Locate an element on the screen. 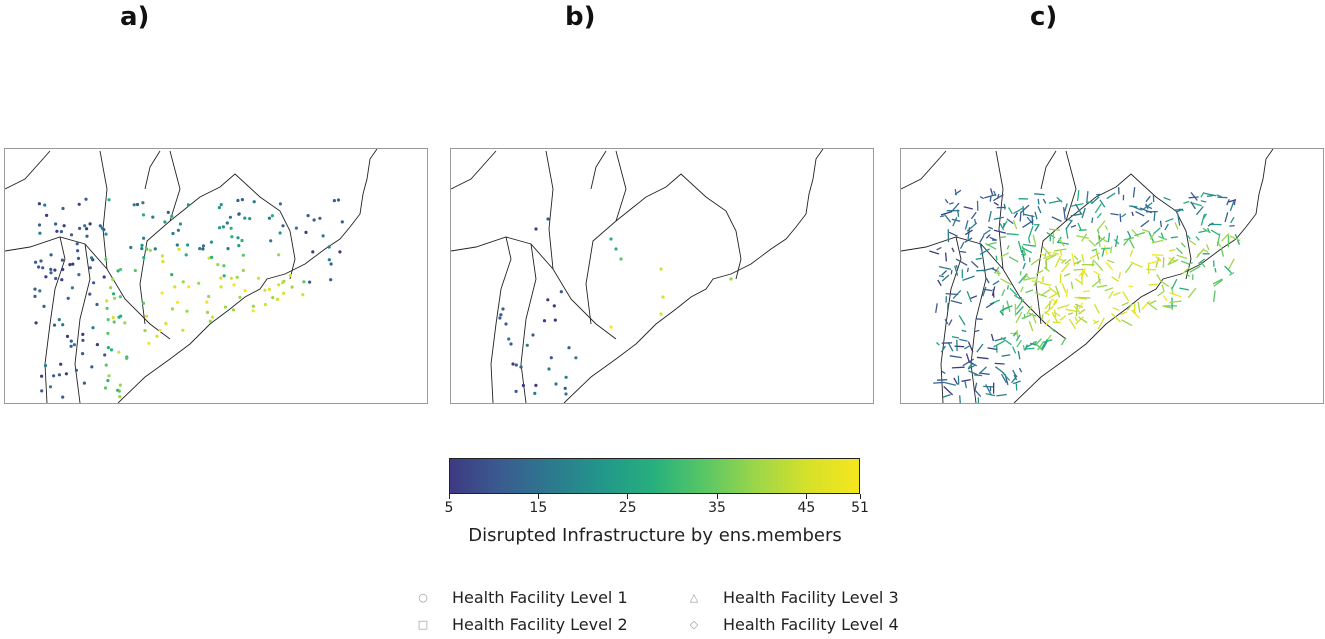  circle-icon: ○ is located at coordinates (423, 597).